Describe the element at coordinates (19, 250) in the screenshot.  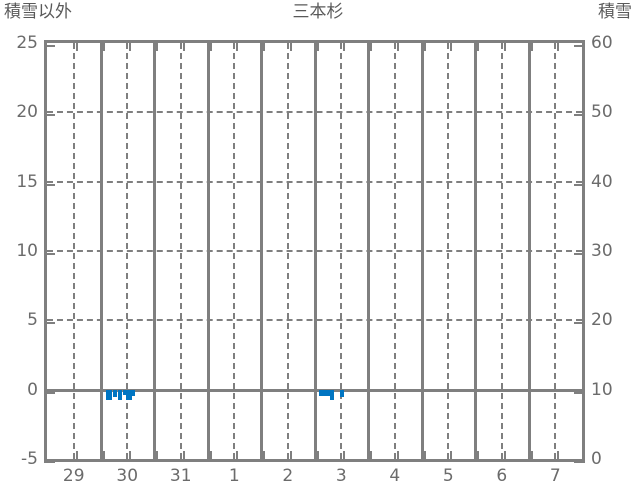
I see `left-y-axis-tick-labels: 25 20 15 10 5 0 -5` at that location.